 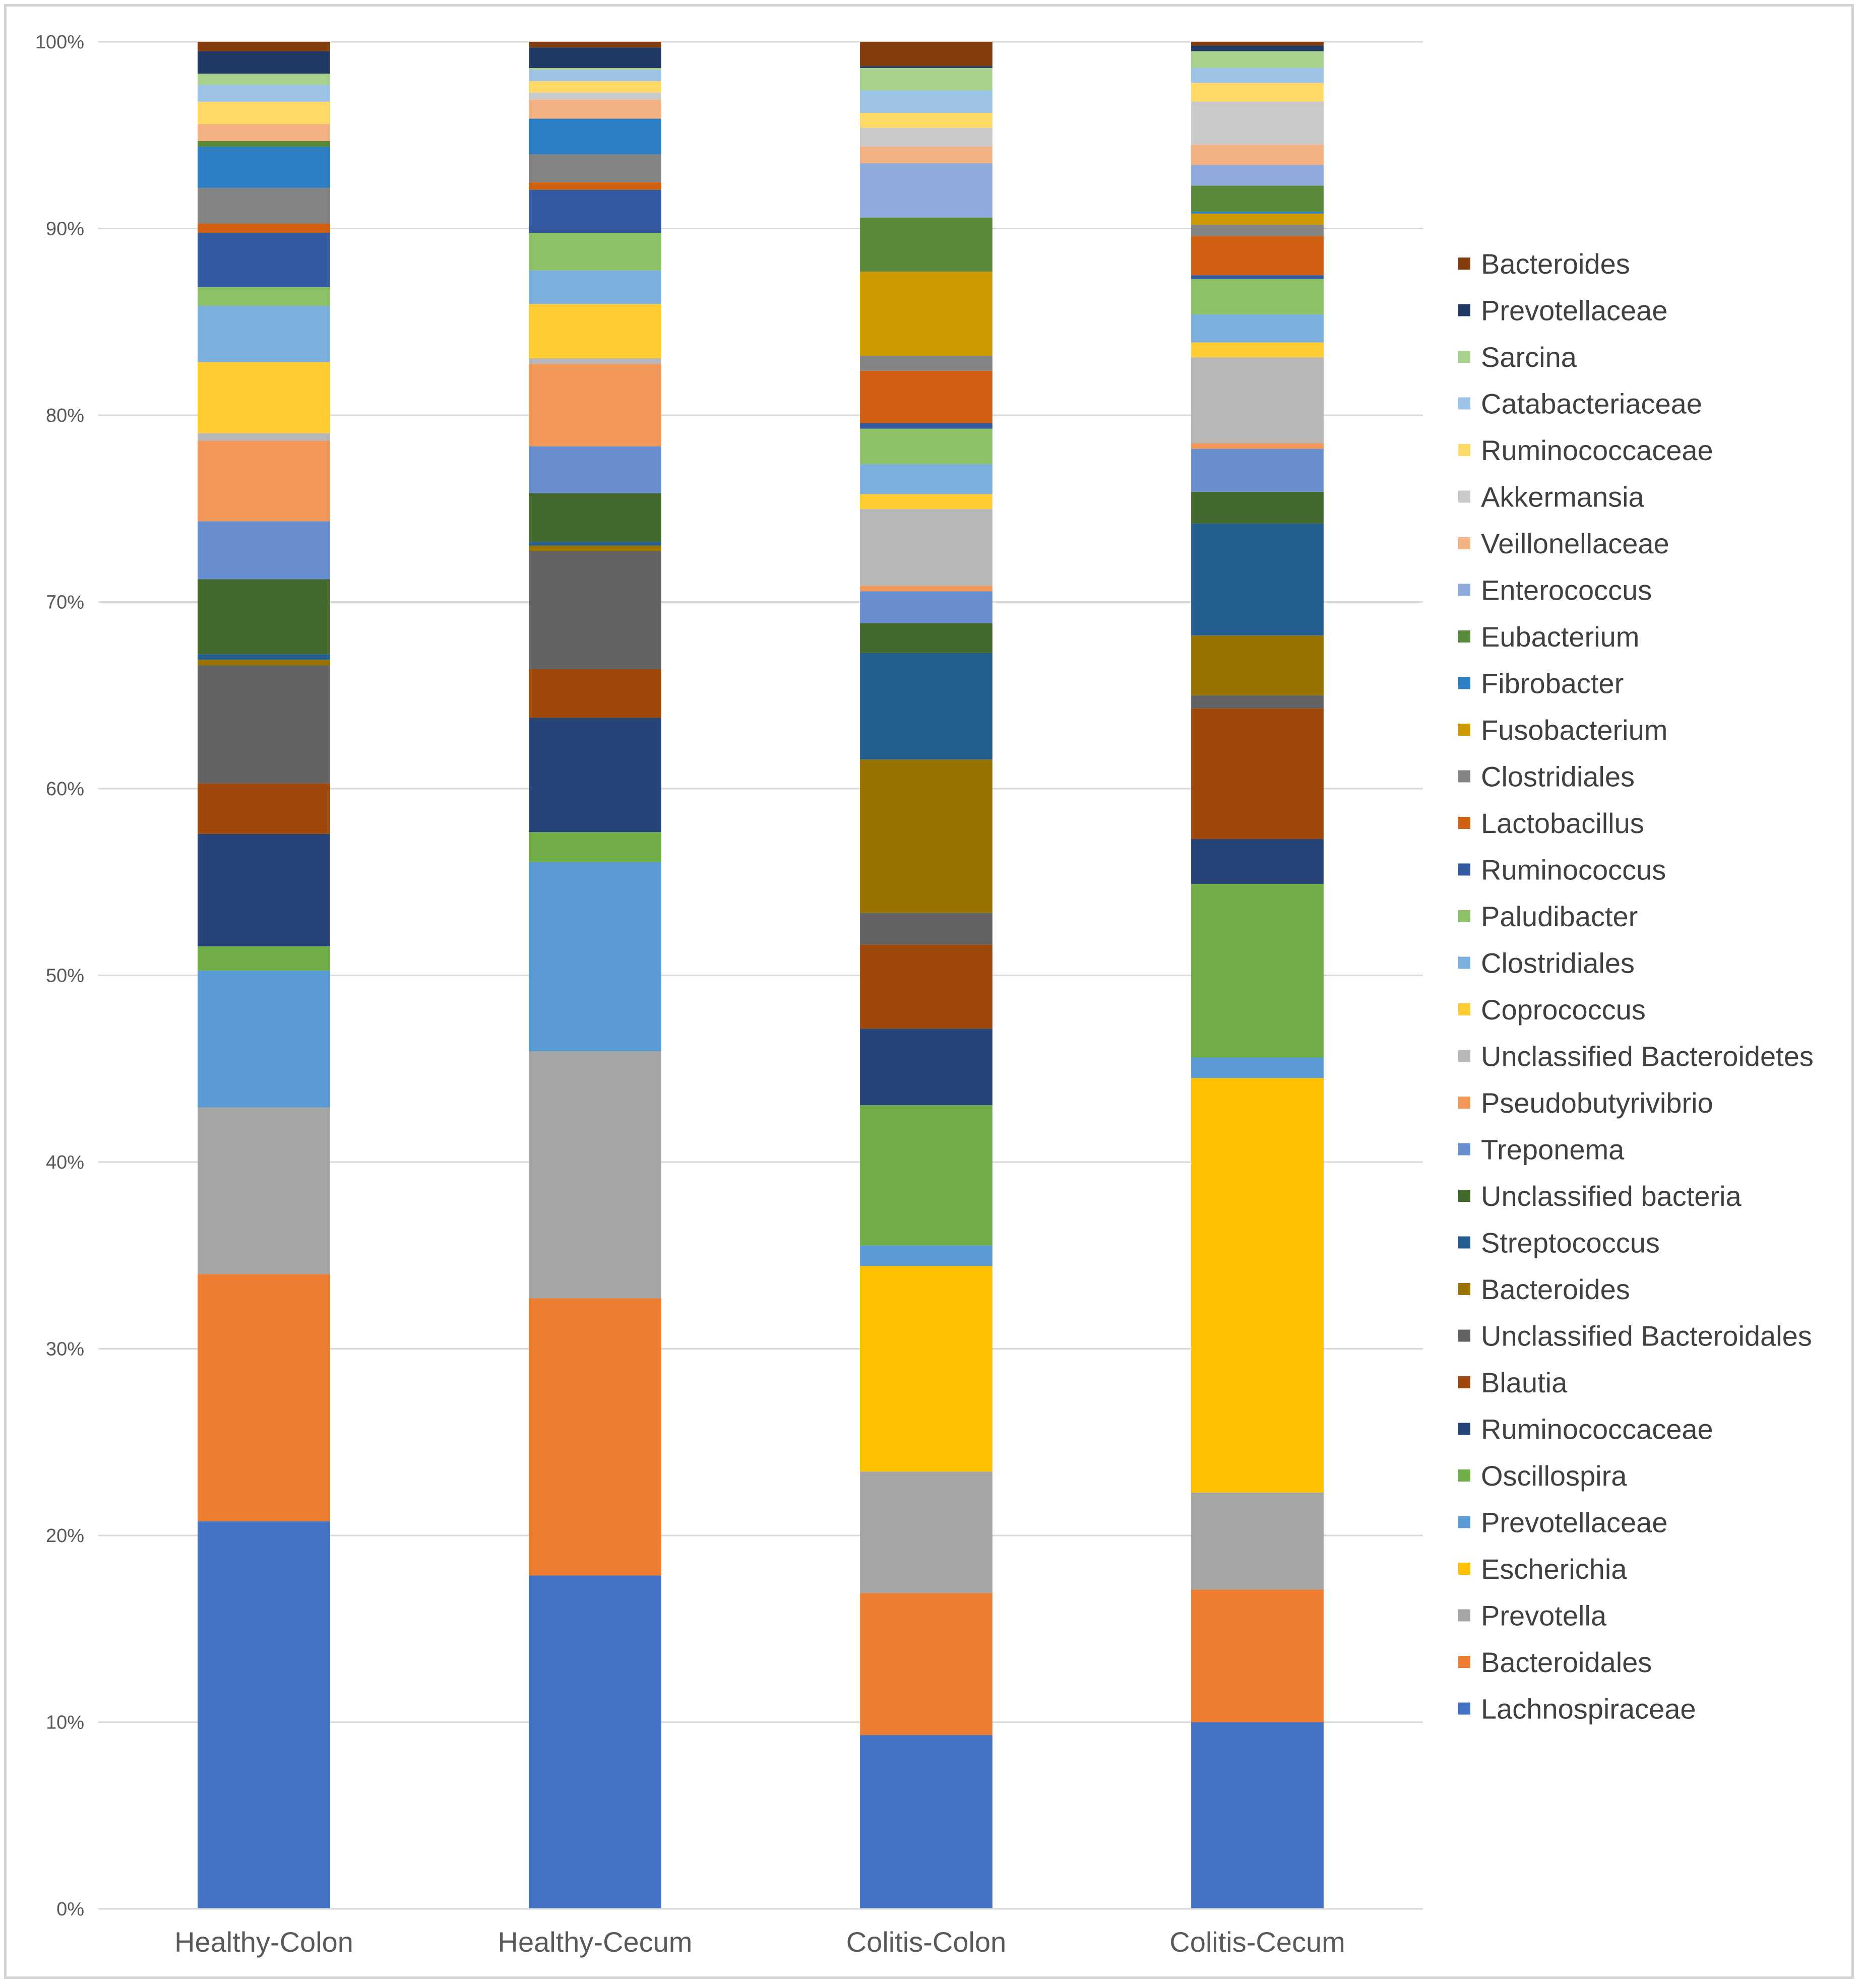 I want to click on y-tick-label: 0%, so click(x=70, y=1909).